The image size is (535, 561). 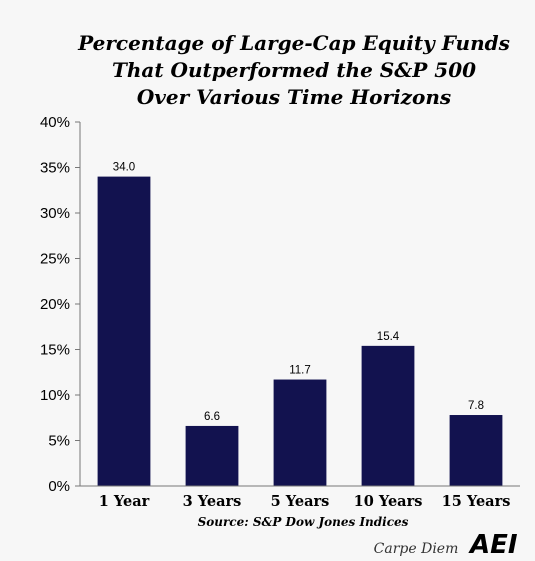 I want to click on chart-title-line-2: That Outperformed the S&P 500, so click(x=294, y=70).